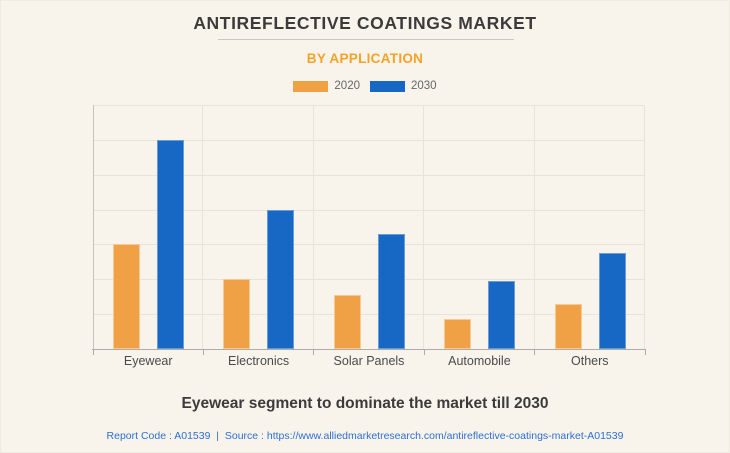 This screenshot has width=730, height=453. Describe the element at coordinates (590, 361) in the screenshot. I see `x-label-others: Others` at that location.